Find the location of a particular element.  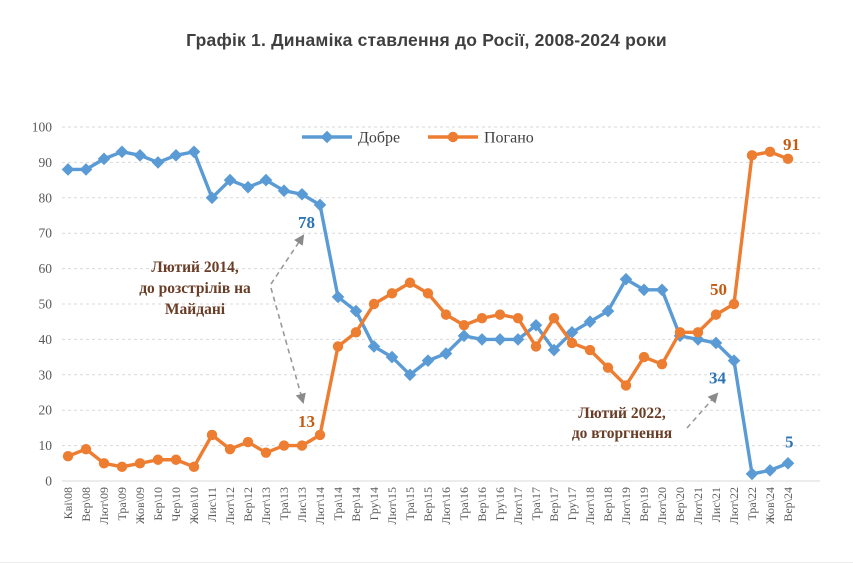

annotation-line: до вторгнення is located at coordinates (622, 433).